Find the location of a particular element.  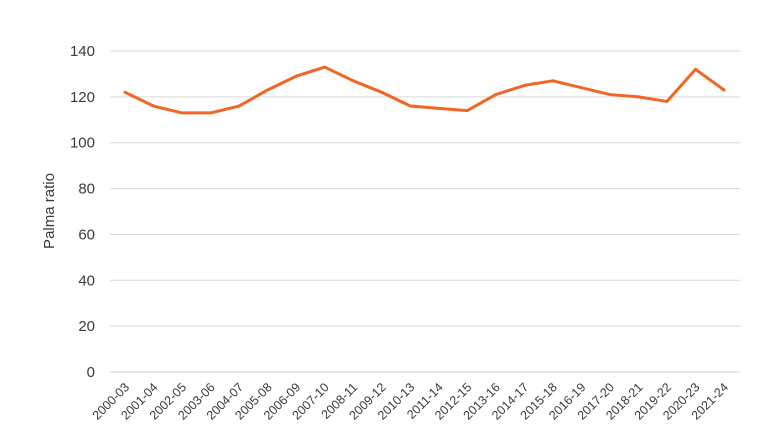

y-tick-label: 140 is located at coordinates (82, 51).